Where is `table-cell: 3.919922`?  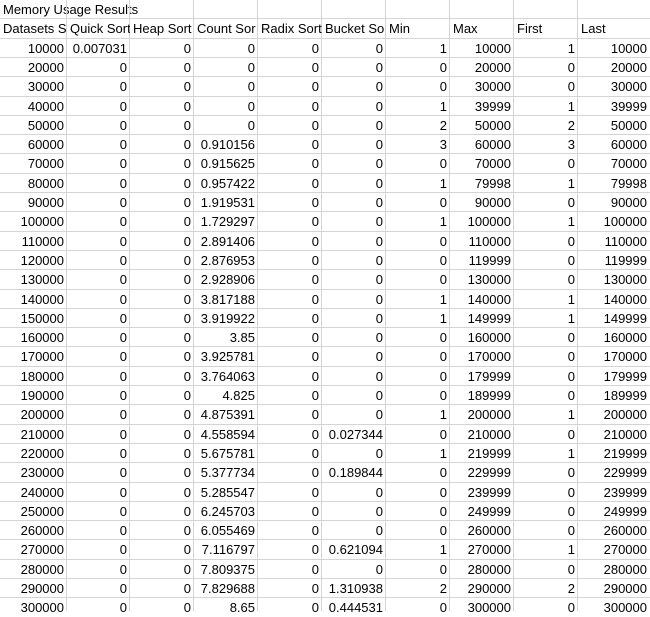 table-cell: 3.919922 is located at coordinates (227, 318).